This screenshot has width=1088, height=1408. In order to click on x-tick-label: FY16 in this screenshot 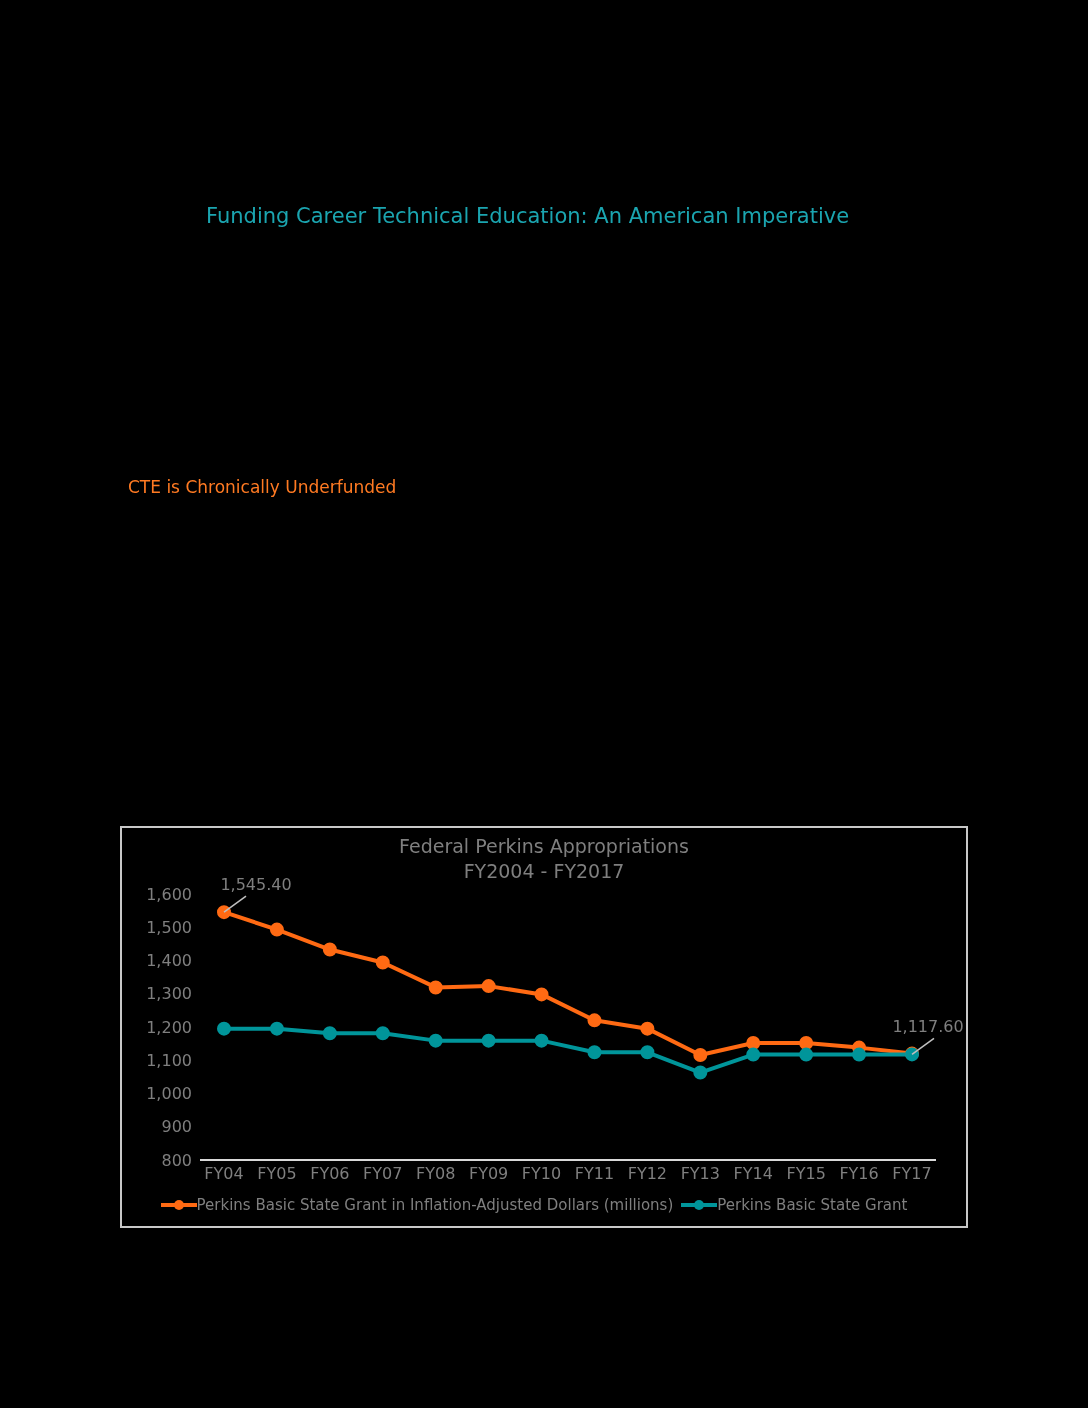, I will do `click(859, 1174)`.